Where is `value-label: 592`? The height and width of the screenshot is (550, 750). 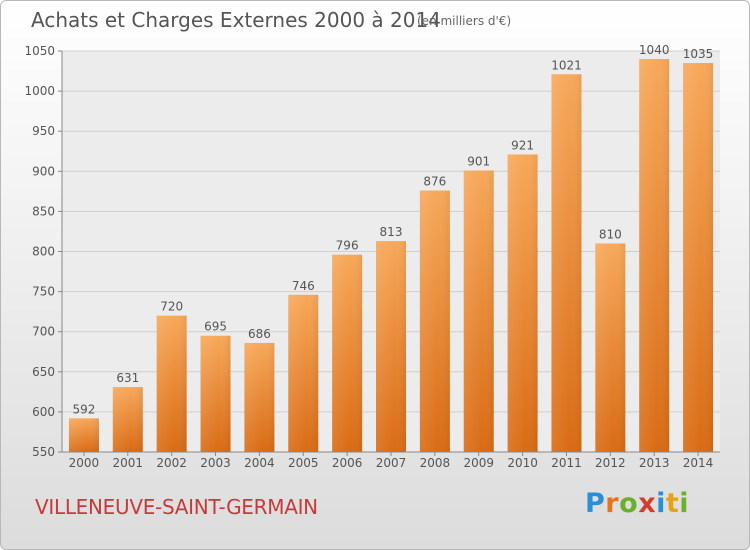
value-label: 592 is located at coordinates (83, 409).